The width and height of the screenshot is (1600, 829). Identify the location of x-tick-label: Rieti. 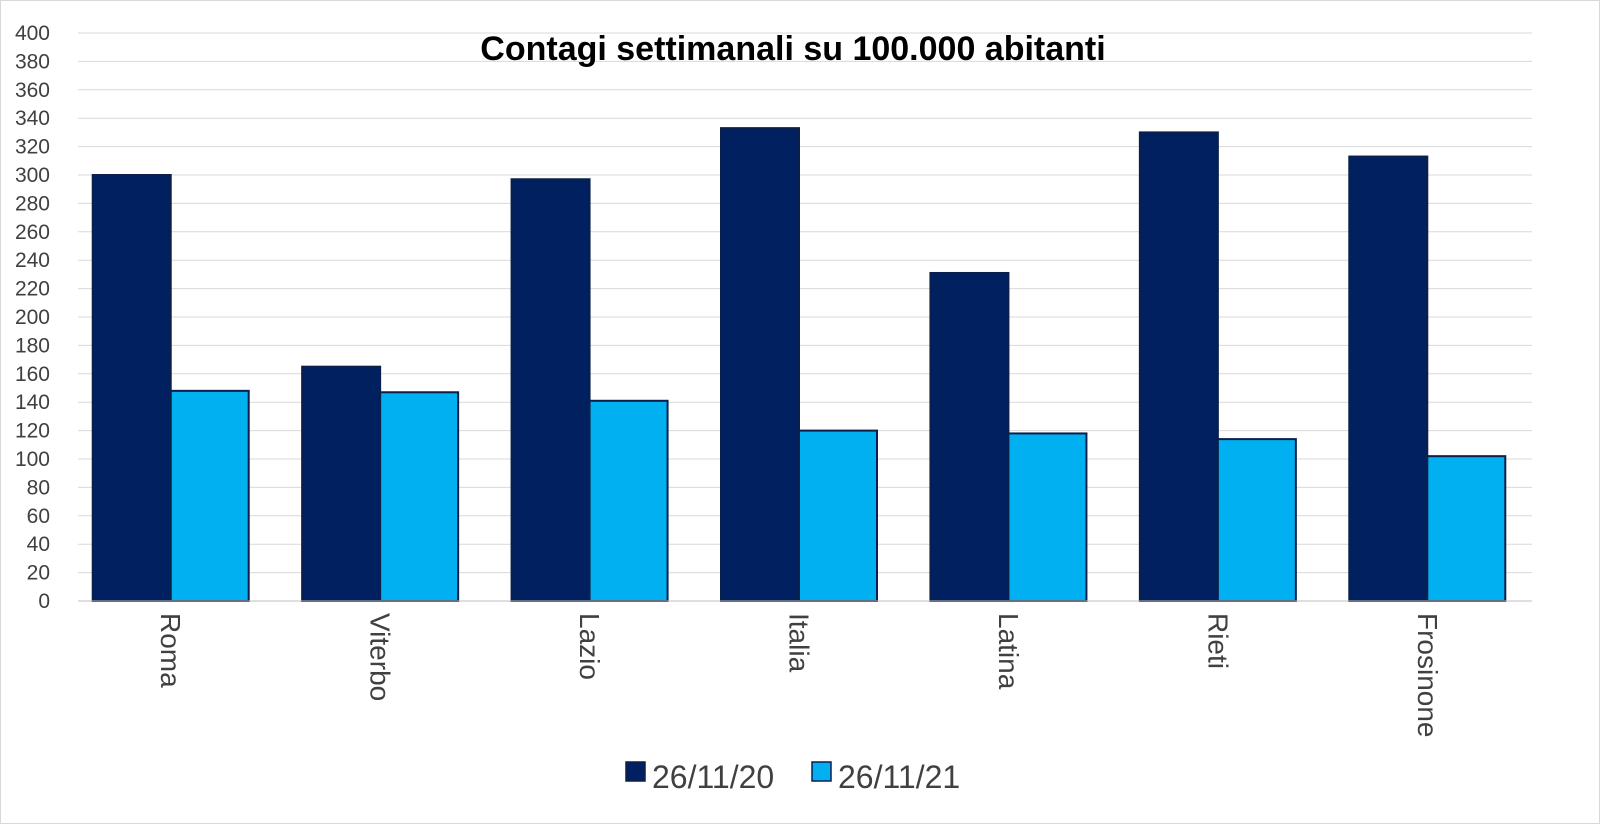
(1217, 641).